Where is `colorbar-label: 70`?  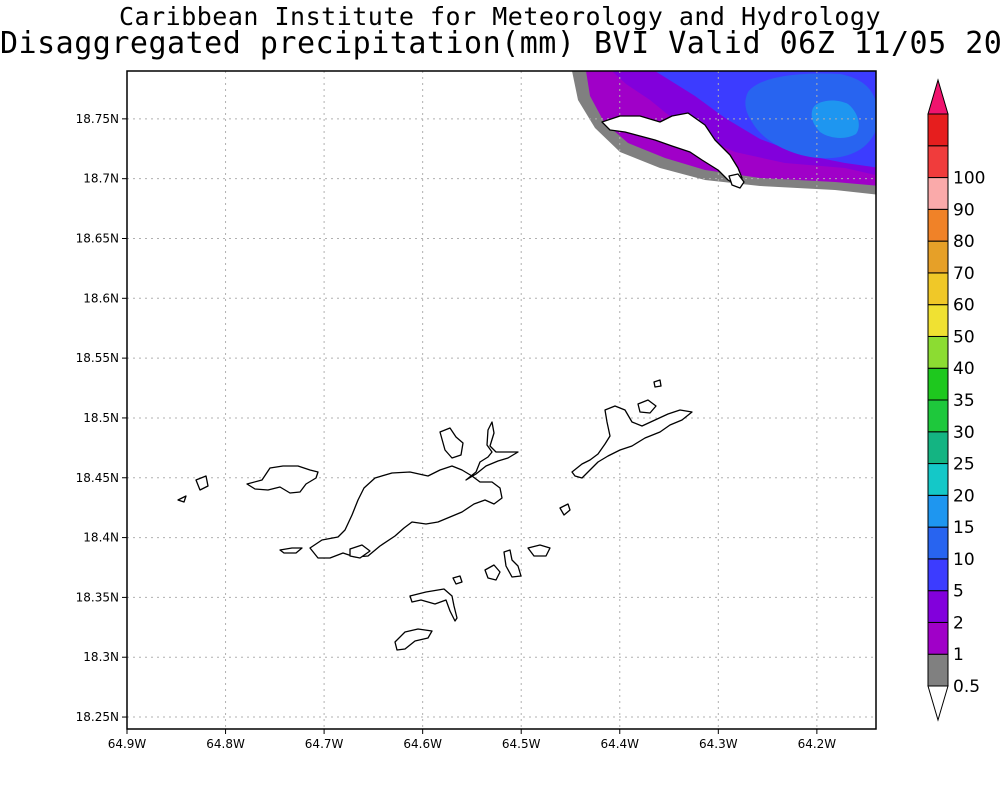
colorbar-label: 70 is located at coordinates (964, 274).